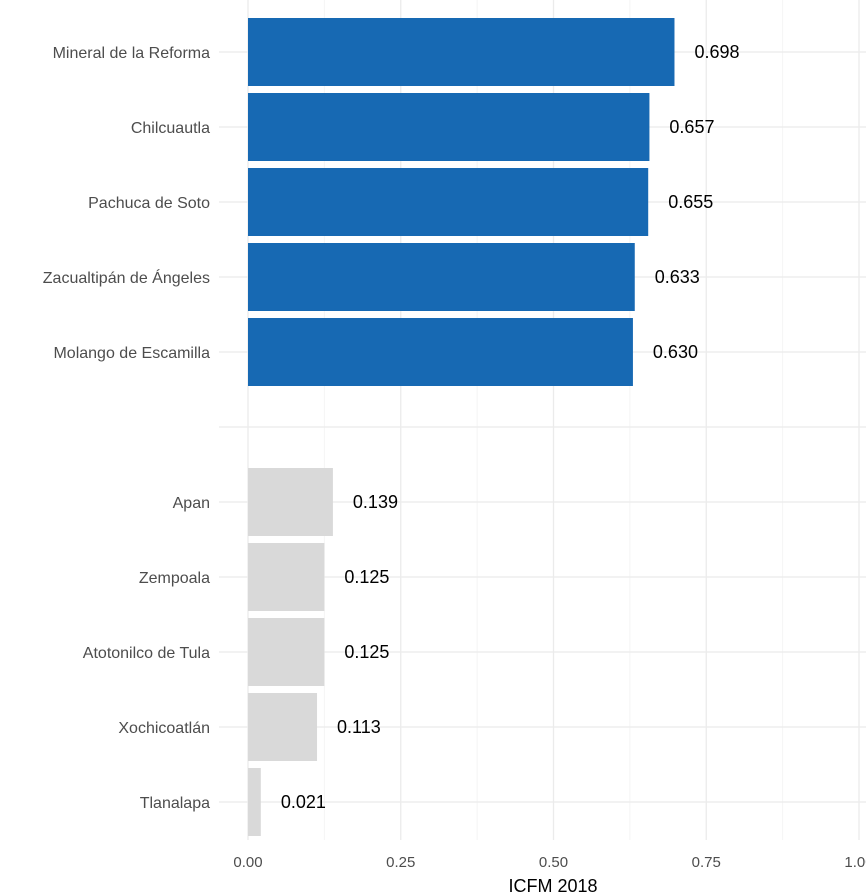 This screenshot has height=896, width=866. What do you see at coordinates (691, 127) in the screenshot?
I see `value-label: 0.657` at bounding box center [691, 127].